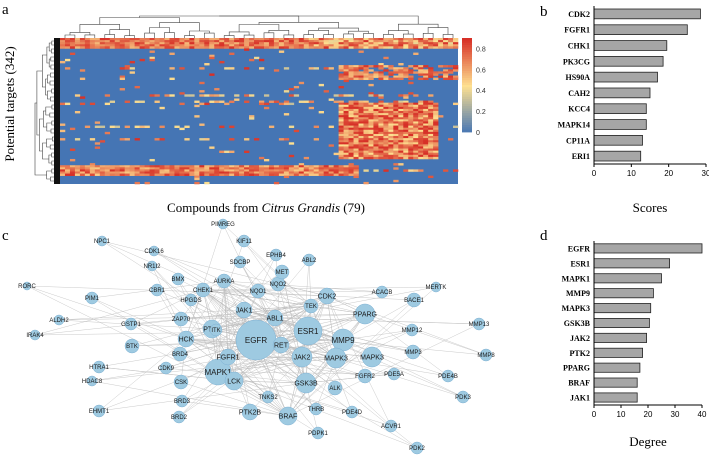  What do you see at coordinates (306, 383) in the screenshot?
I see `network-node: GSK3B` at bounding box center [306, 383].